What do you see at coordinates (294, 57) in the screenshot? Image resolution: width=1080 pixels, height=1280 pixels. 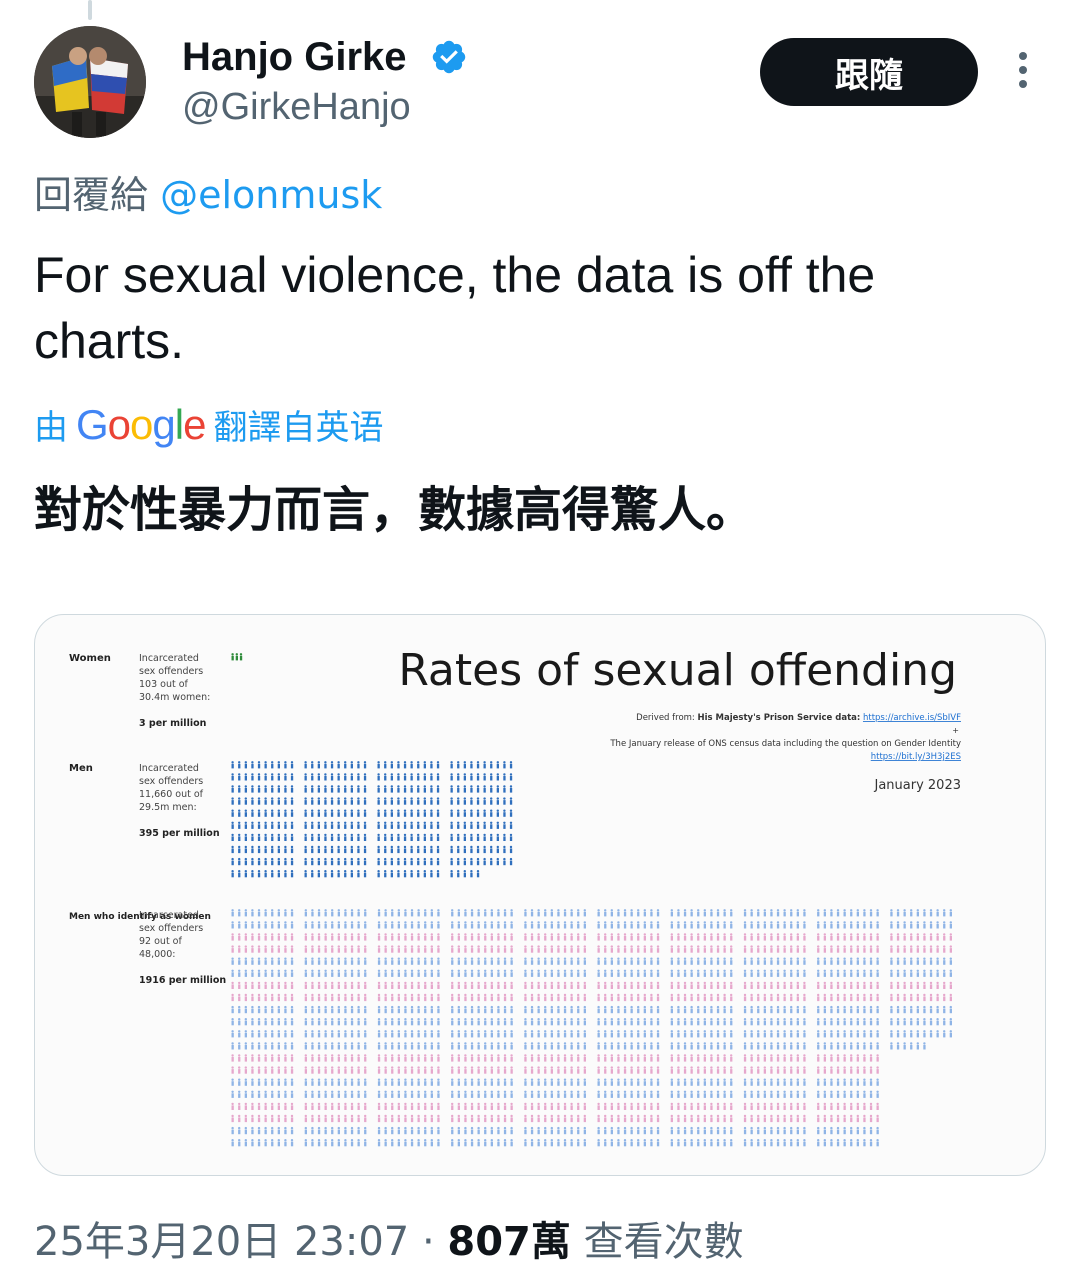 I see `author-name: Hanjo Girke` at bounding box center [294, 57].